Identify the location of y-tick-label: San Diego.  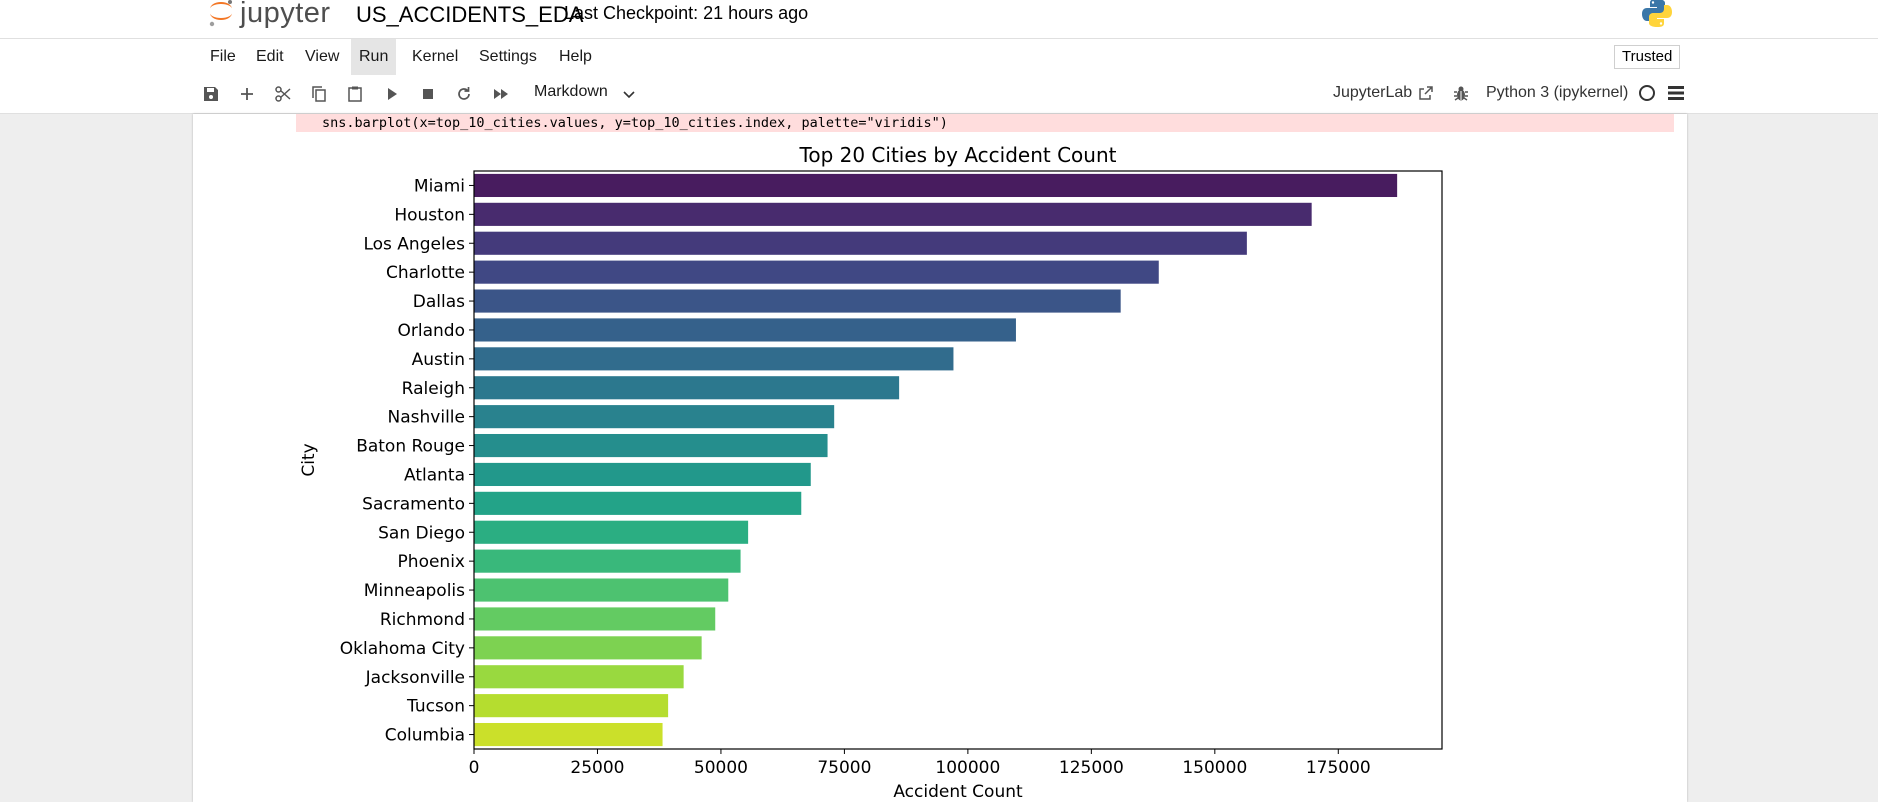
(421, 533).